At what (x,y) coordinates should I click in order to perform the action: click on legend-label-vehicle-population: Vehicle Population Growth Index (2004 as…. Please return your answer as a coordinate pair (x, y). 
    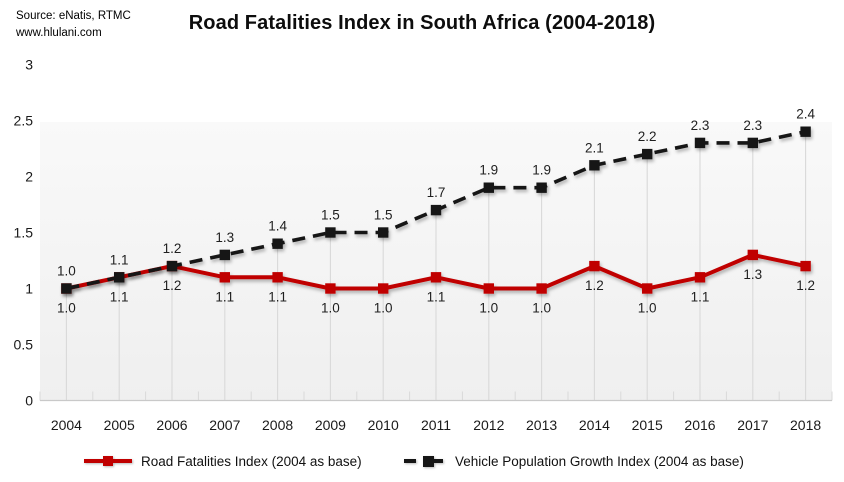
    Looking at the image, I should click on (599, 461).